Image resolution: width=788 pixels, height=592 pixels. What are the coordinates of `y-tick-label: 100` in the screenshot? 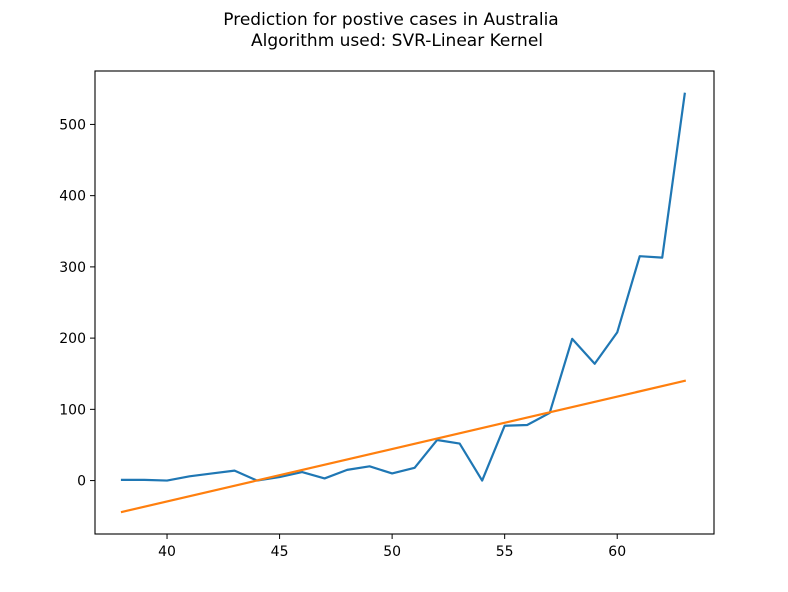 It's located at (72, 410).